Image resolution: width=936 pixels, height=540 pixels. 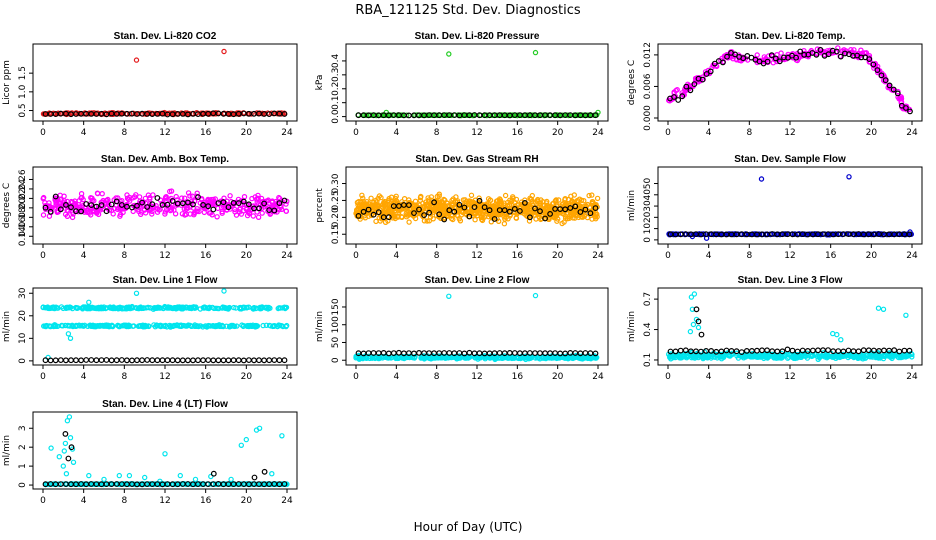 I want to click on x-tick-label: 4, so click(x=396, y=133).